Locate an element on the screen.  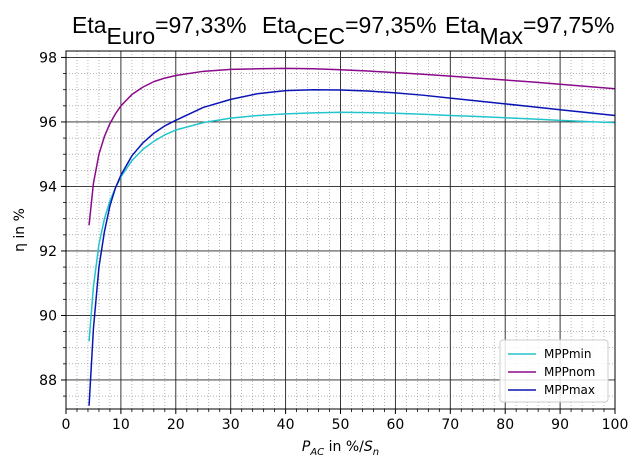
legend-box is located at coordinates (554, 371).